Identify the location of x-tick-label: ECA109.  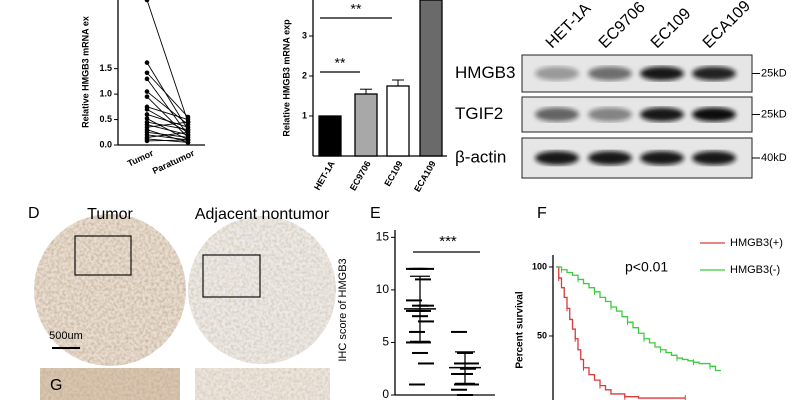
(425, 176).